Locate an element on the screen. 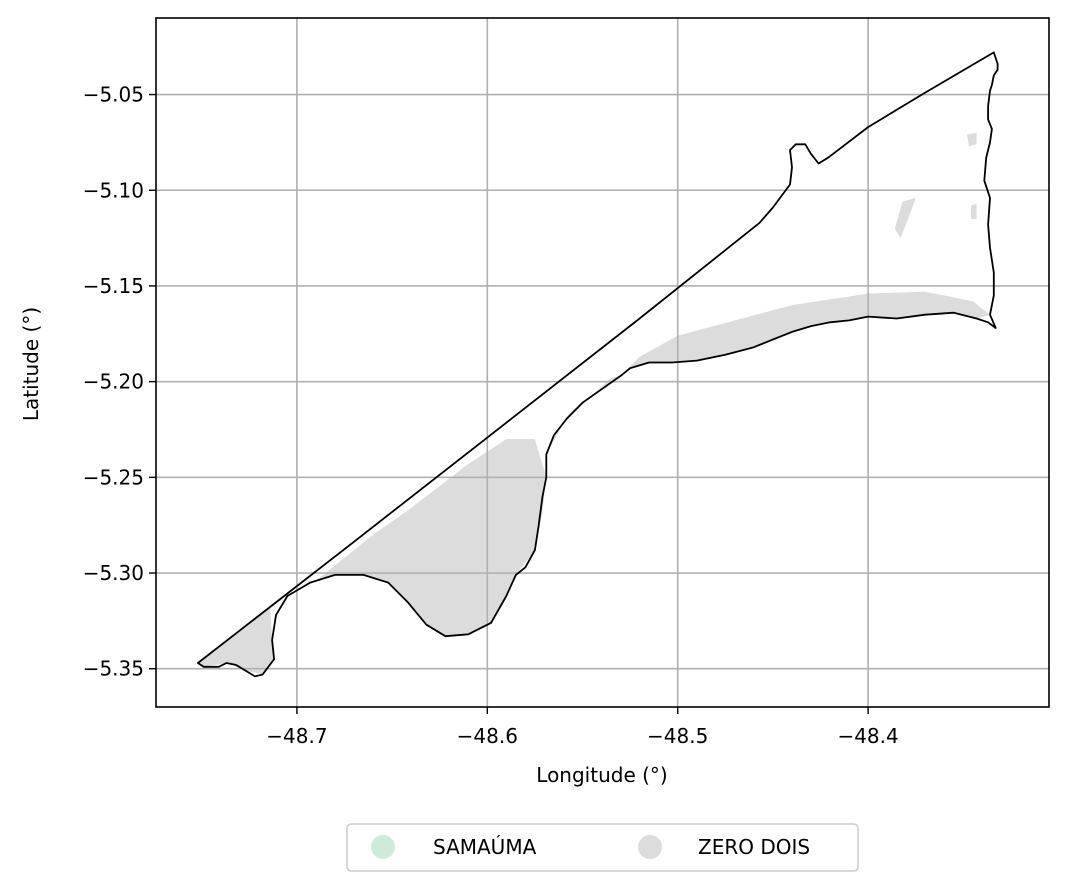 The width and height of the screenshot is (1068, 891). x-axis-label: Longitude (°) is located at coordinates (601, 775).